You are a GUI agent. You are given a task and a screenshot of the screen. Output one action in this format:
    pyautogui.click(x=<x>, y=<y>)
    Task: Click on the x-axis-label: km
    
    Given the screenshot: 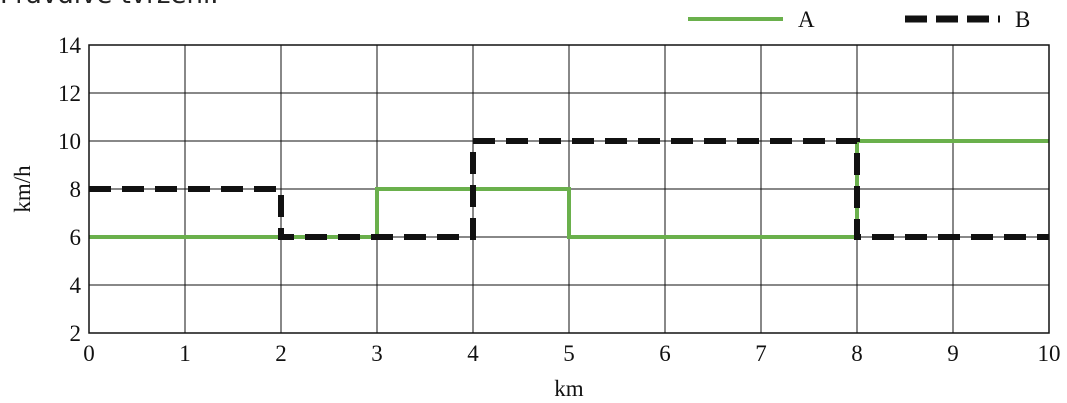 What is the action you would take?
    pyautogui.click(x=569, y=388)
    